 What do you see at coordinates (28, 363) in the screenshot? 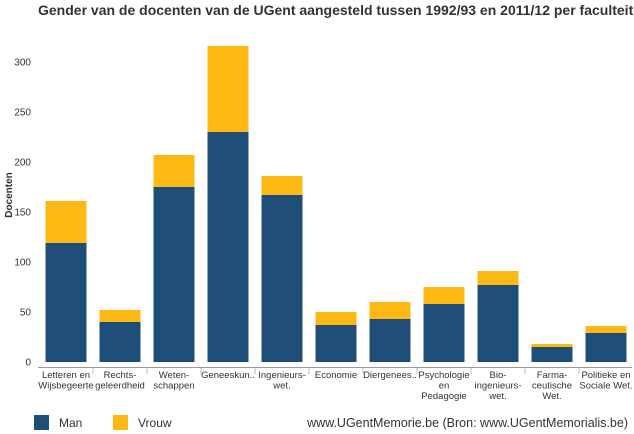
I see `y-tick-label: 0` at bounding box center [28, 363].